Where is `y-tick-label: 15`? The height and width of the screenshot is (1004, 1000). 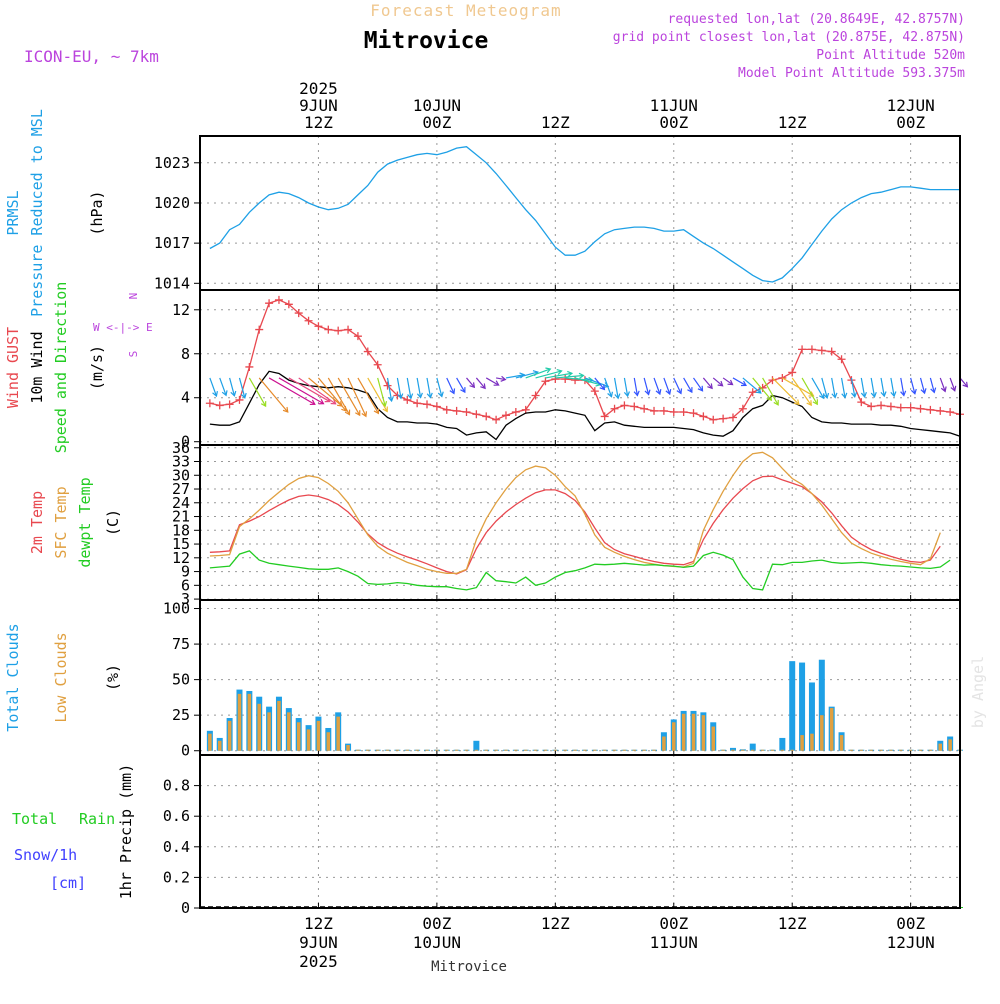
y-tick-label: 15 is located at coordinates (181, 544).